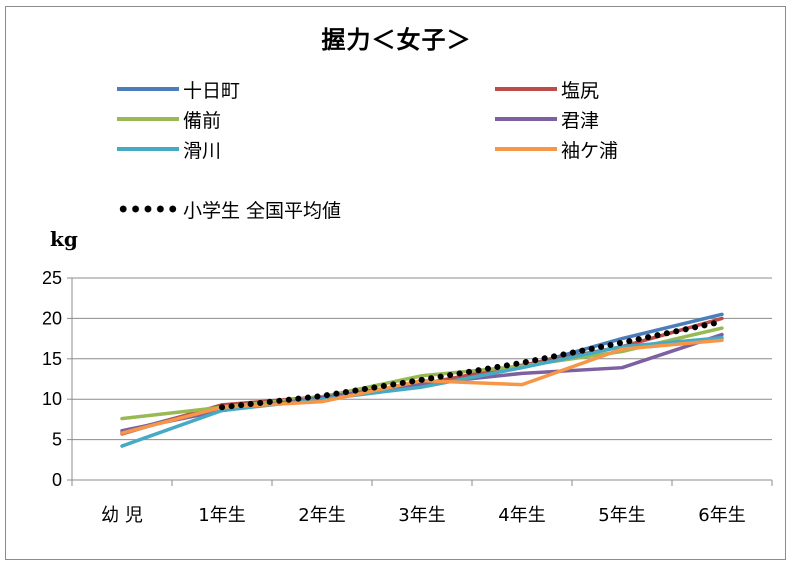 The height and width of the screenshot is (566, 793). Describe the element at coordinates (202, 150) in the screenshot. I see `legend-label: 滑川` at that location.